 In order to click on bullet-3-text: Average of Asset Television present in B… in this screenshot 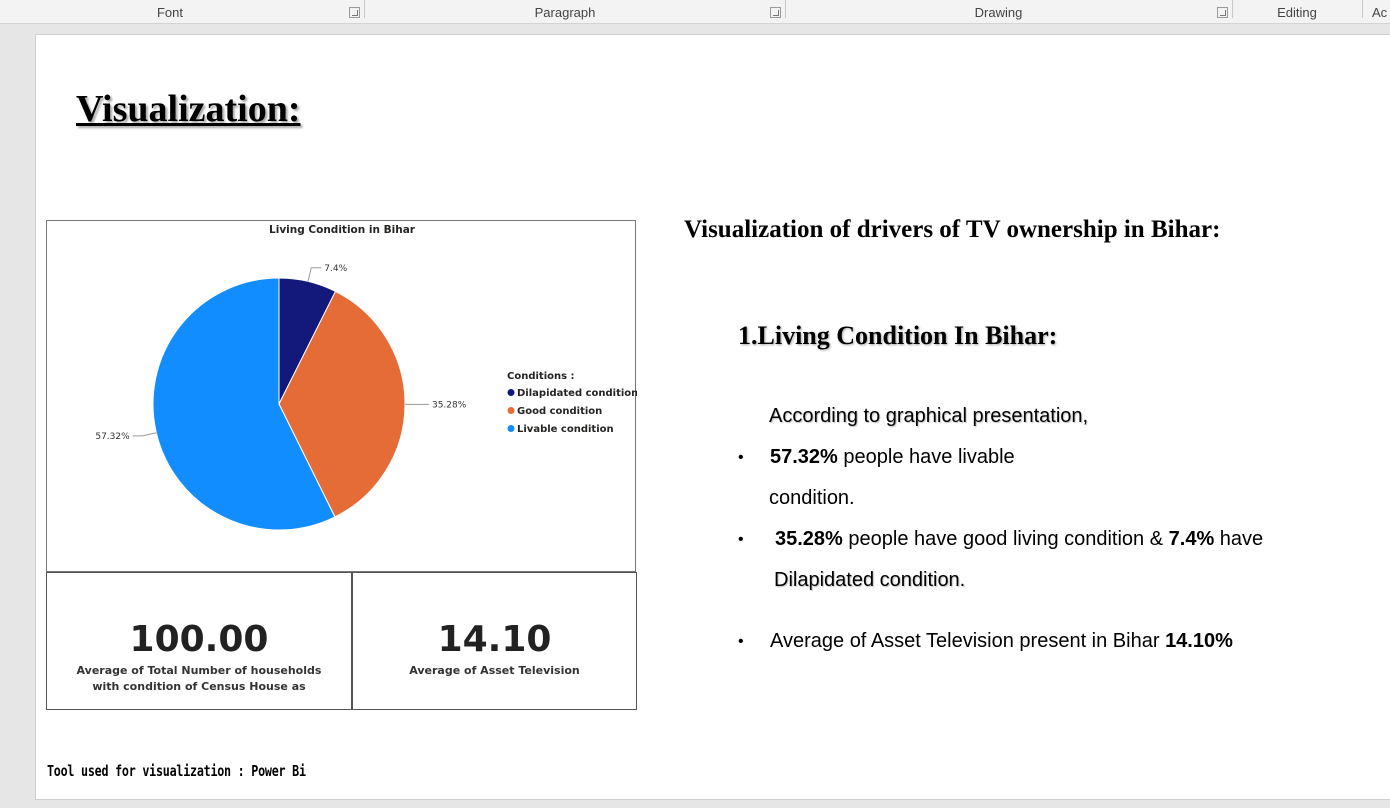, I will do `click(968, 641)`.